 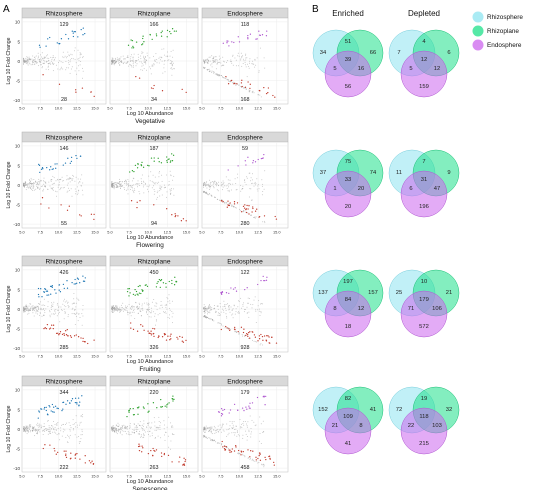 What do you see at coordinates (348, 207) in the screenshot?
I see `venn-count-endosphere-only: 20` at bounding box center [348, 207].